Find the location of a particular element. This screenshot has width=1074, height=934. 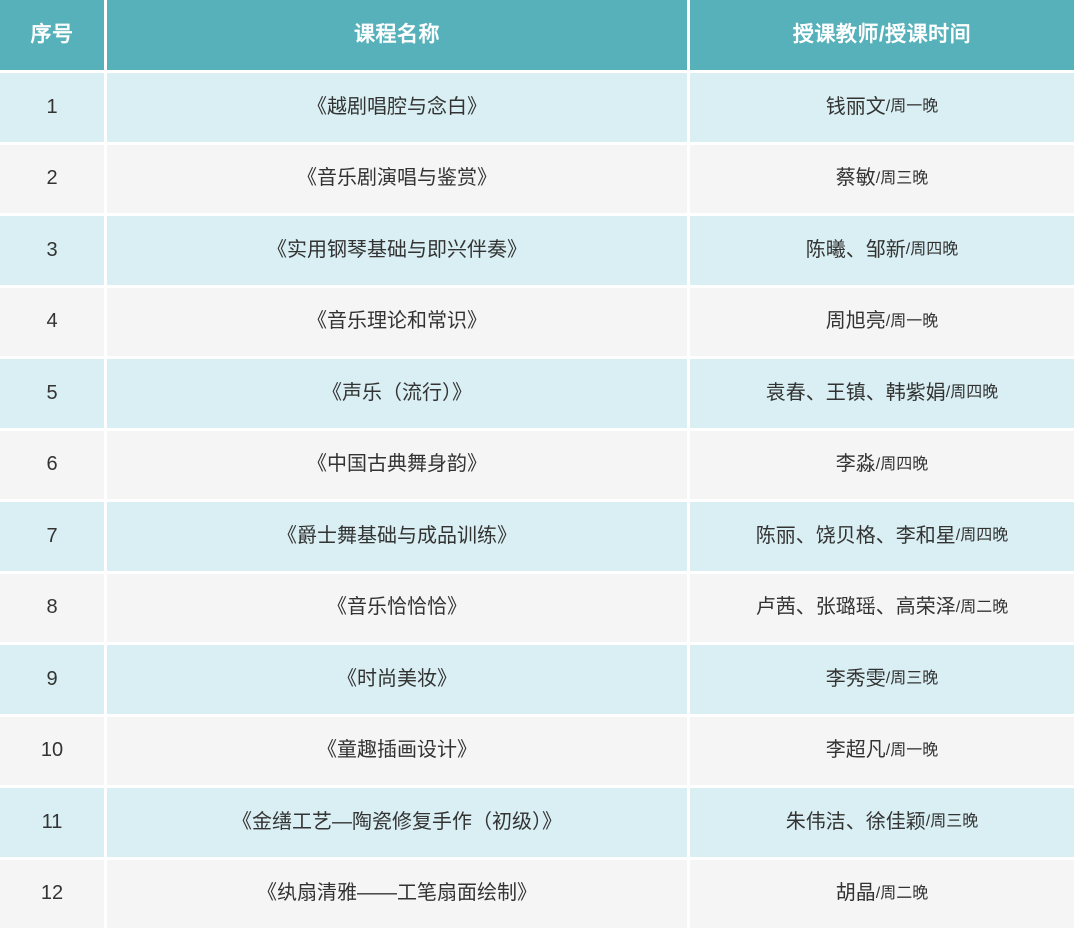

teacher-names: 卢茜、张璐瑶、高荣泽 is located at coordinates (855, 607).